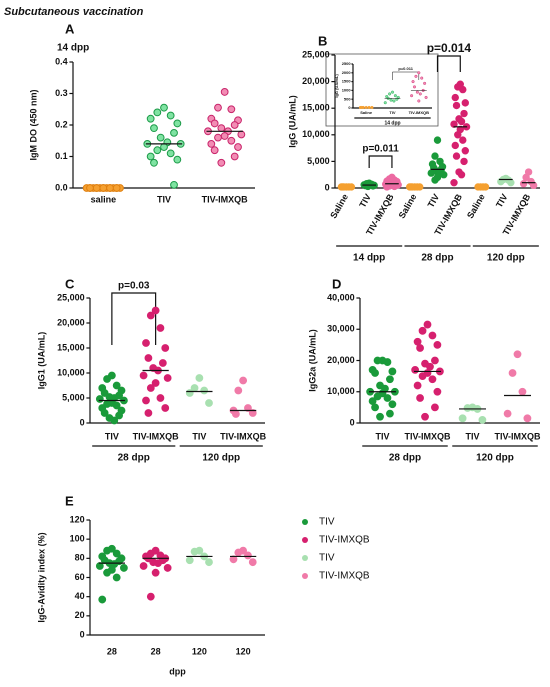 Image resolution: width=550 pixels, height=687 pixels. I want to click on y-tick-label: 25,000, so click(71, 297).